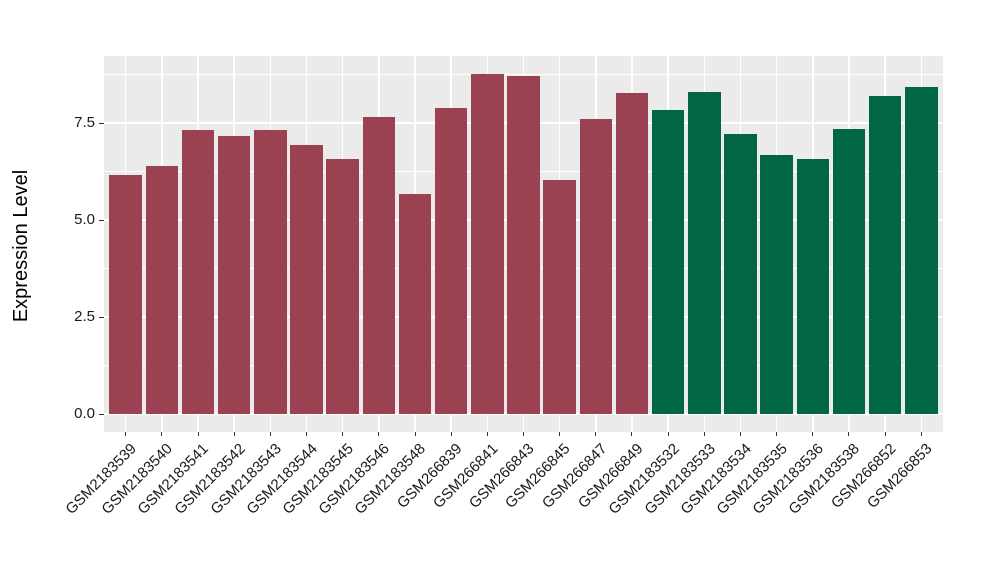  What do you see at coordinates (84, 413) in the screenshot?
I see `y-tick-label: 0.0` at bounding box center [84, 413].